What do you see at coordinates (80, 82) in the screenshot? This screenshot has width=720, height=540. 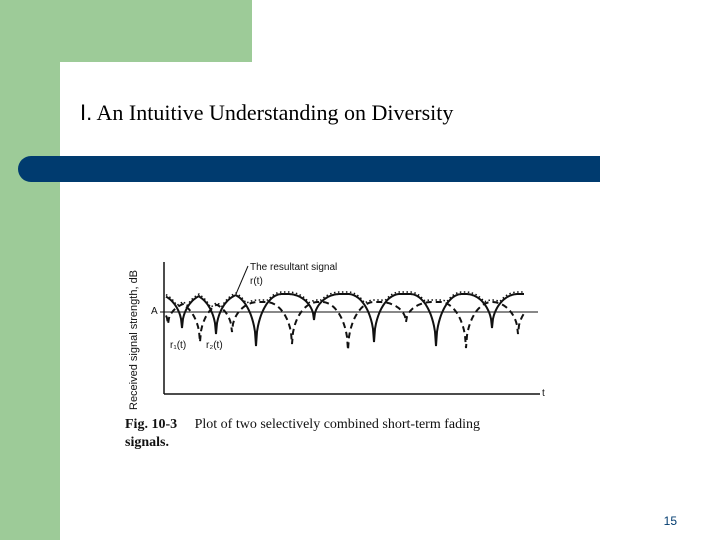 I see `content-corner` at bounding box center [80, 82].